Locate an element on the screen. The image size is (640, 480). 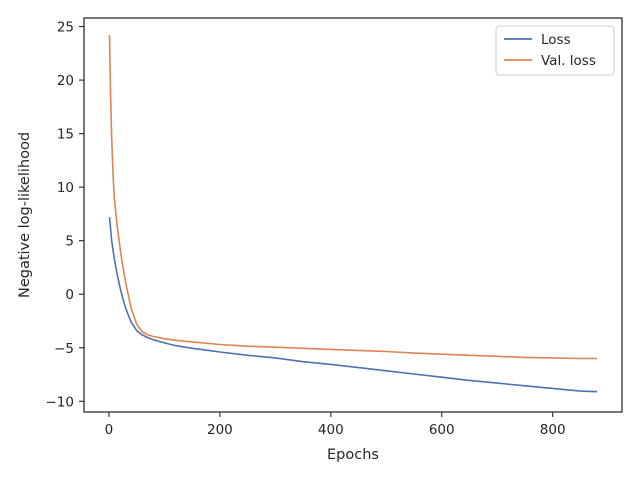
legend-label-loss: Loss is located at coordinates (556, 40).